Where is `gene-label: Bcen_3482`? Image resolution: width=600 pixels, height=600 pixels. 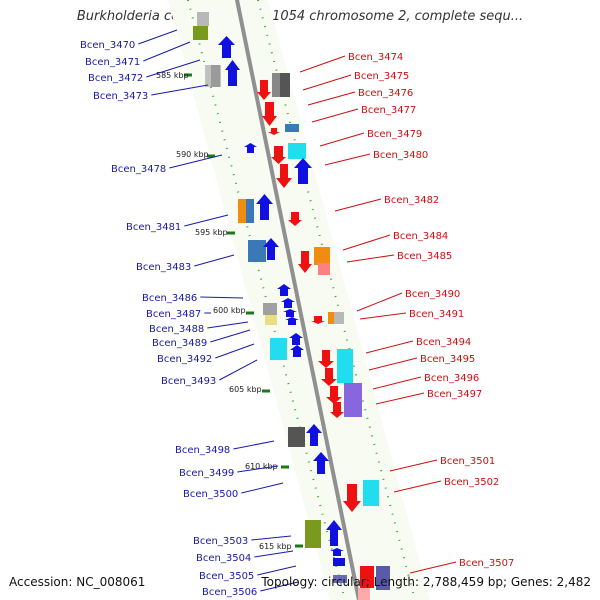 gene-label: Bcen_3482 is located at coordinates (411, 200).